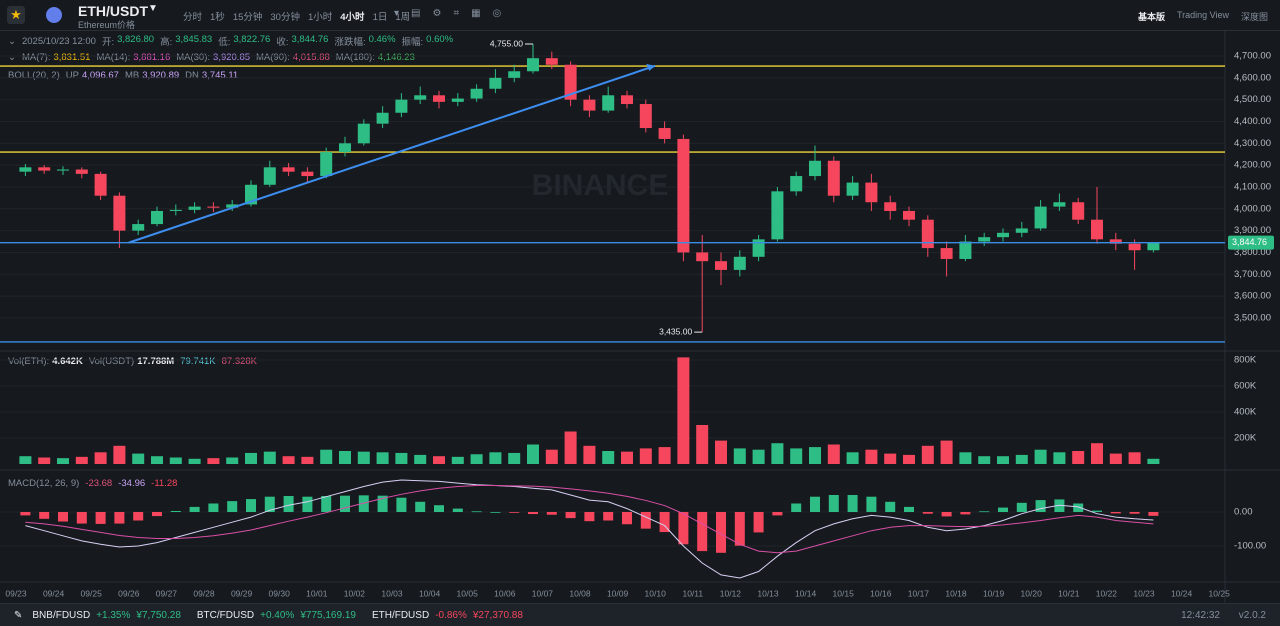 This screenshot has width=1280, height=626. I want to click on value: -11.28, so click(164, 483).